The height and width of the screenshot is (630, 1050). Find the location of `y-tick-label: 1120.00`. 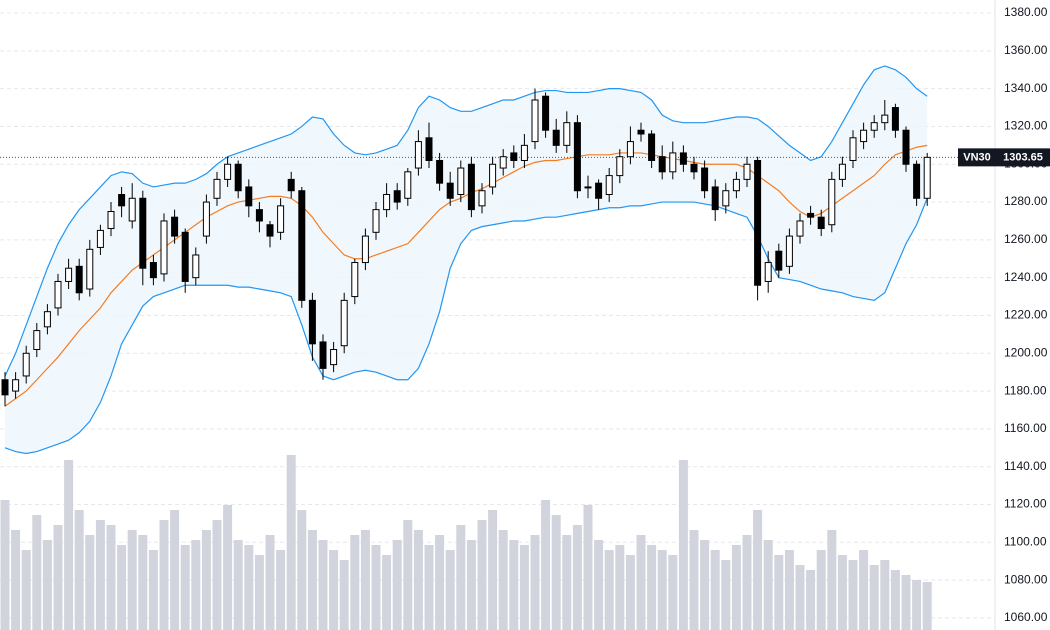

y-tick-label: 1120.00 is located at coordinates (1025, 504).